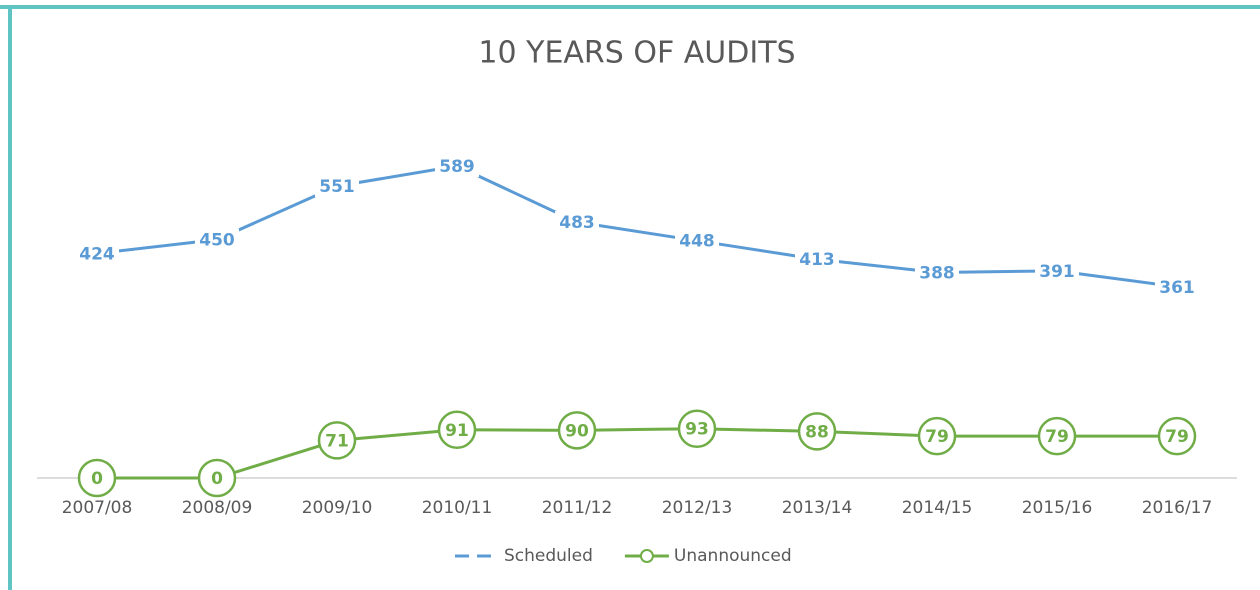 The height and width of the screenshot is (590, 1260). Describe the element at coordinates (630, 7) in the screenshot. I see `frame-top` at that location.